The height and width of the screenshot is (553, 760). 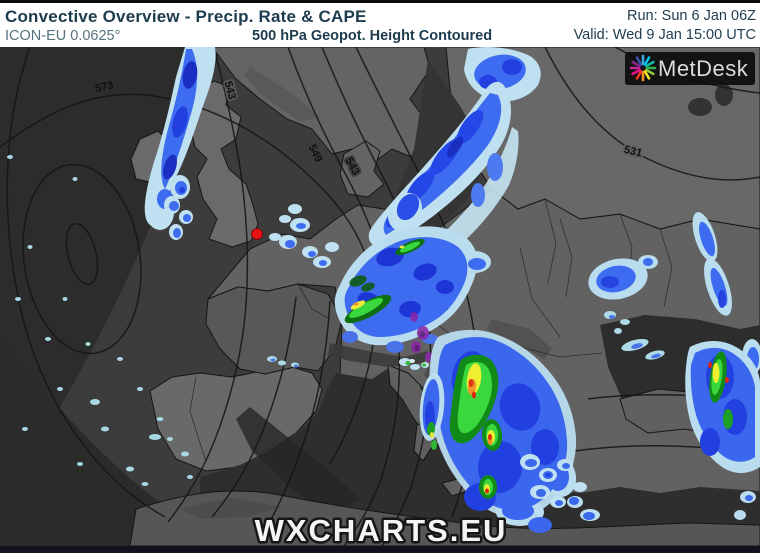 What do you see at coordinates (223, 164) in the screenshot?
I see `land-great-britain` at bounding box center [223, 164].